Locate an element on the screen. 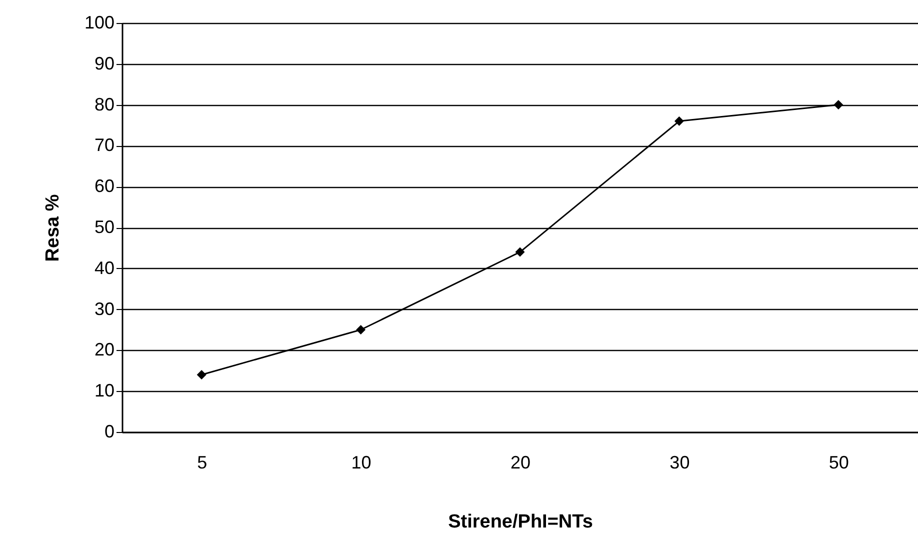  y-tick-label: 30 is located at coordinates (104, 308).